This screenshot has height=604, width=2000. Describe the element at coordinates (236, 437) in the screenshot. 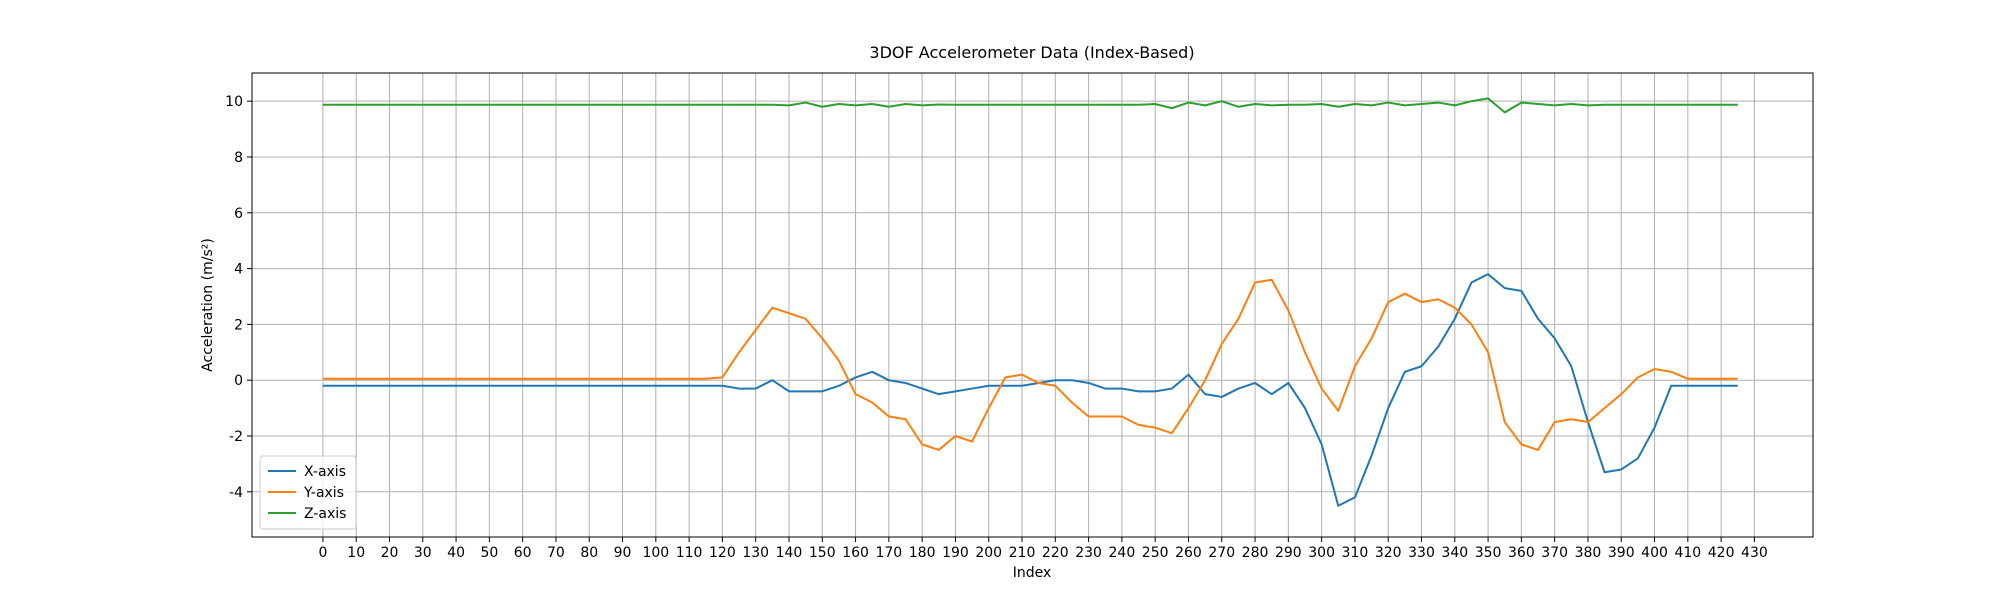

I see `y-tick-label: -2` at that location.